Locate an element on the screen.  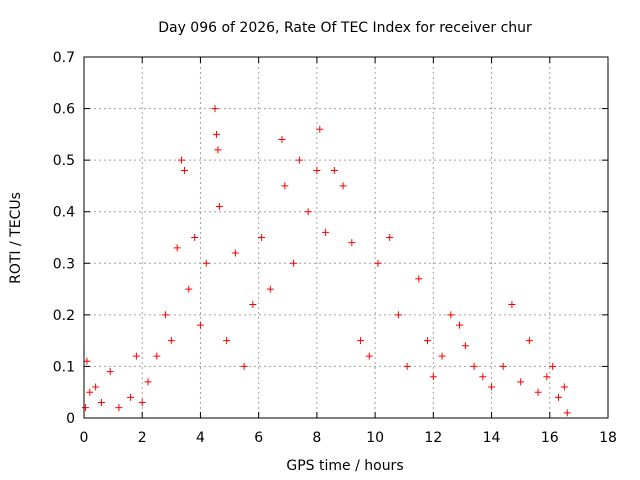
y-tick-label: 0.2 is located at coordinates (64, 316).